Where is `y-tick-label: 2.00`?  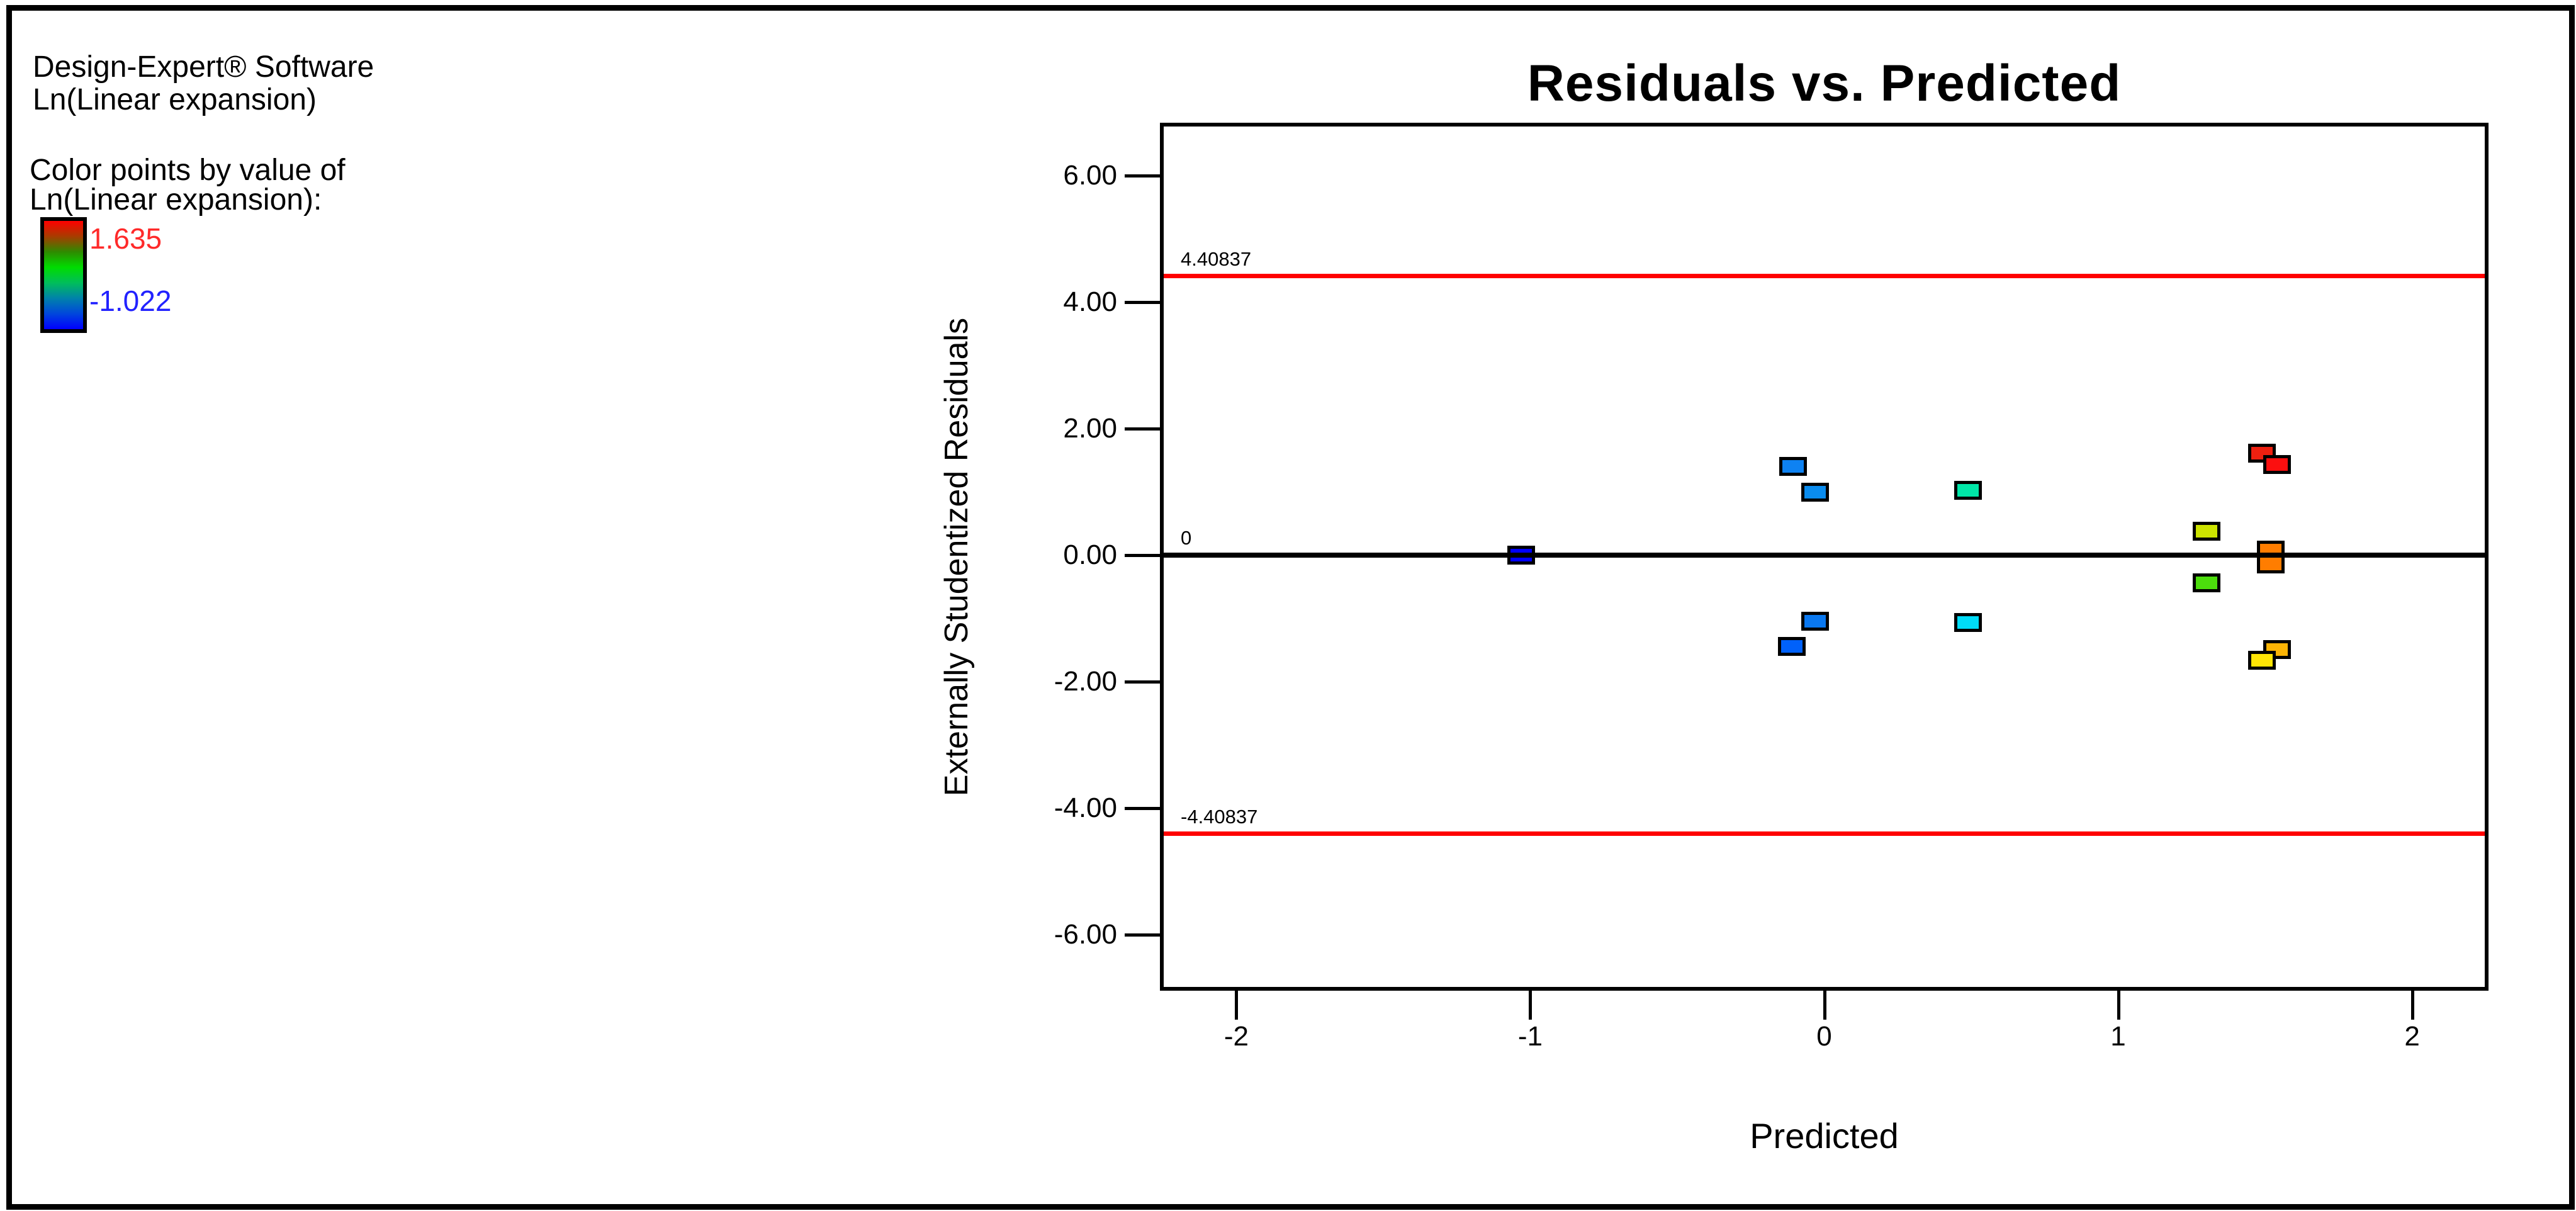
y-tick-label: 2.00 is located at coordinates (1090, 428).